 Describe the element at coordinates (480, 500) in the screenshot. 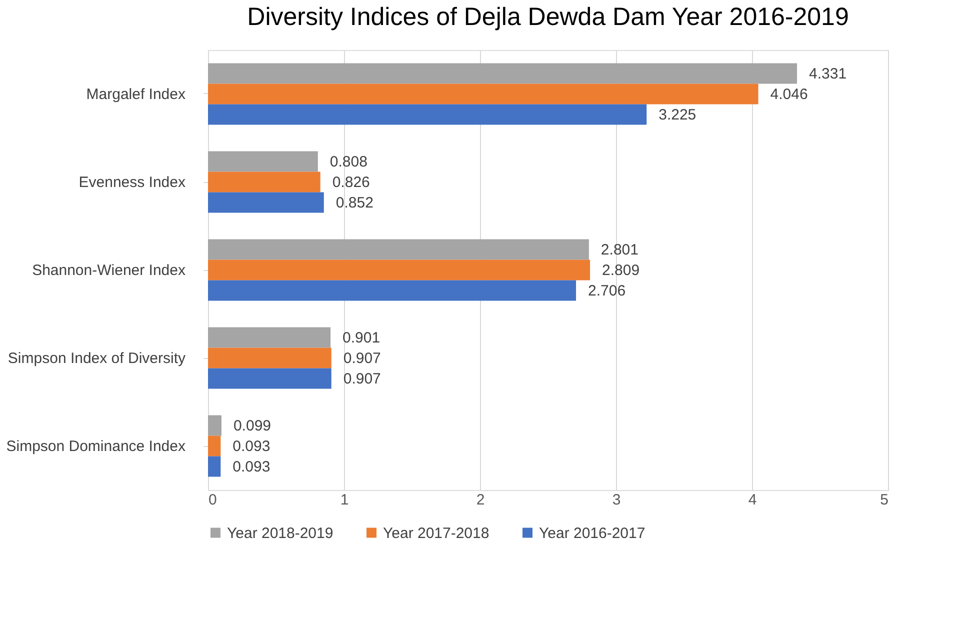

I see `x-tick-label: 2` at that location.